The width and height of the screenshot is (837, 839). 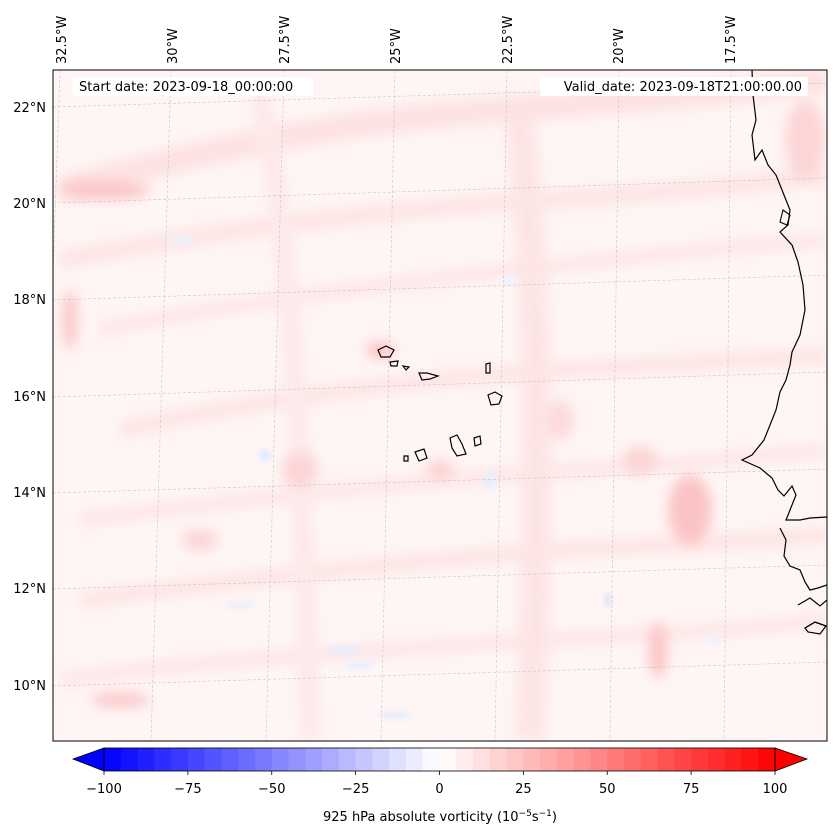 I want to click on colorbar-tick-label: −25, so click(x=355, y=789).